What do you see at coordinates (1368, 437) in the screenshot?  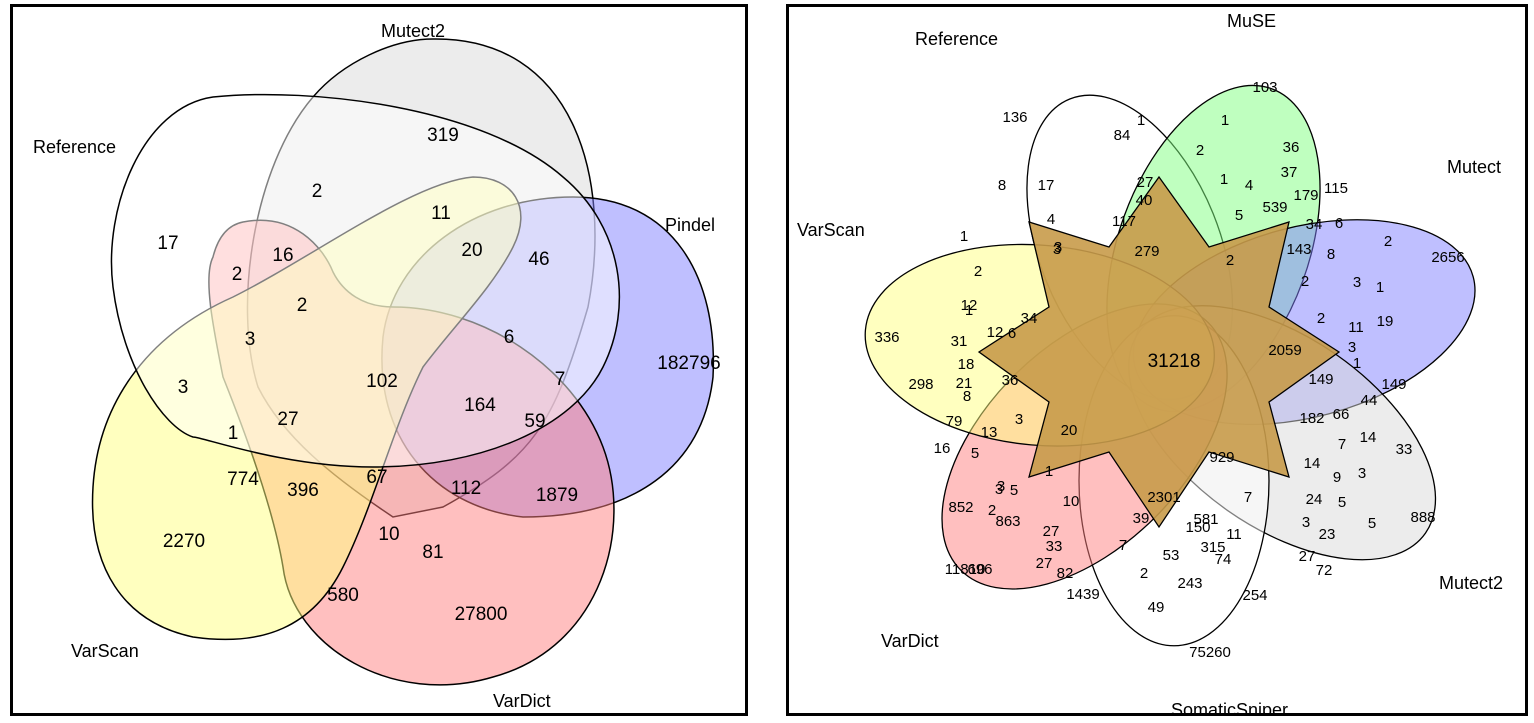 I see `region-count: 14` at bounding box center [1368, 437].